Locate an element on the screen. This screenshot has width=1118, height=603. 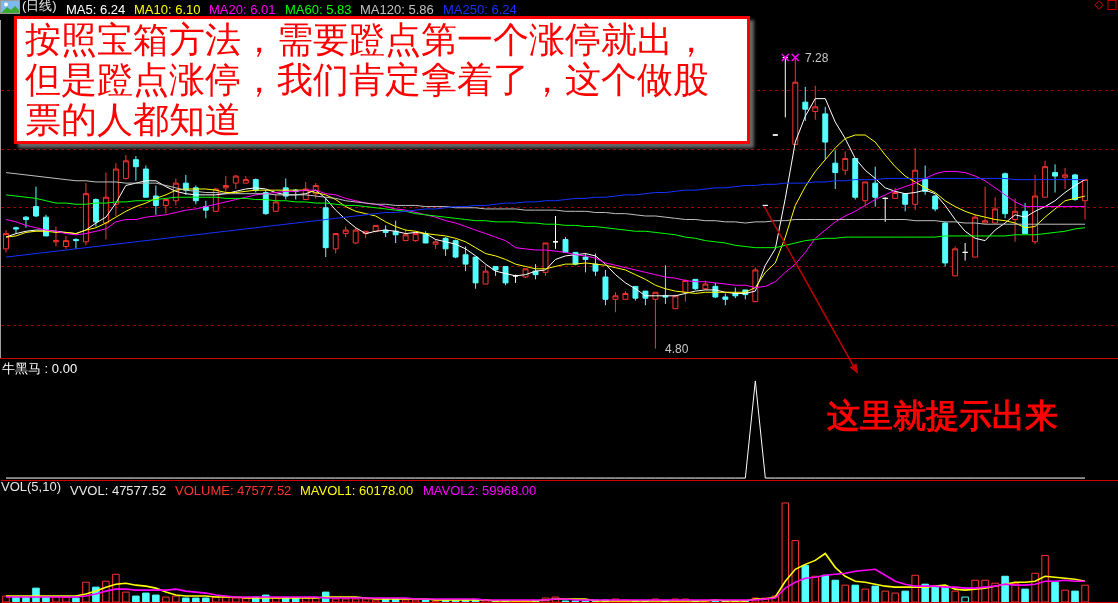
text: MAVOL2: 59968.00 is located at coordinates (480, 490).